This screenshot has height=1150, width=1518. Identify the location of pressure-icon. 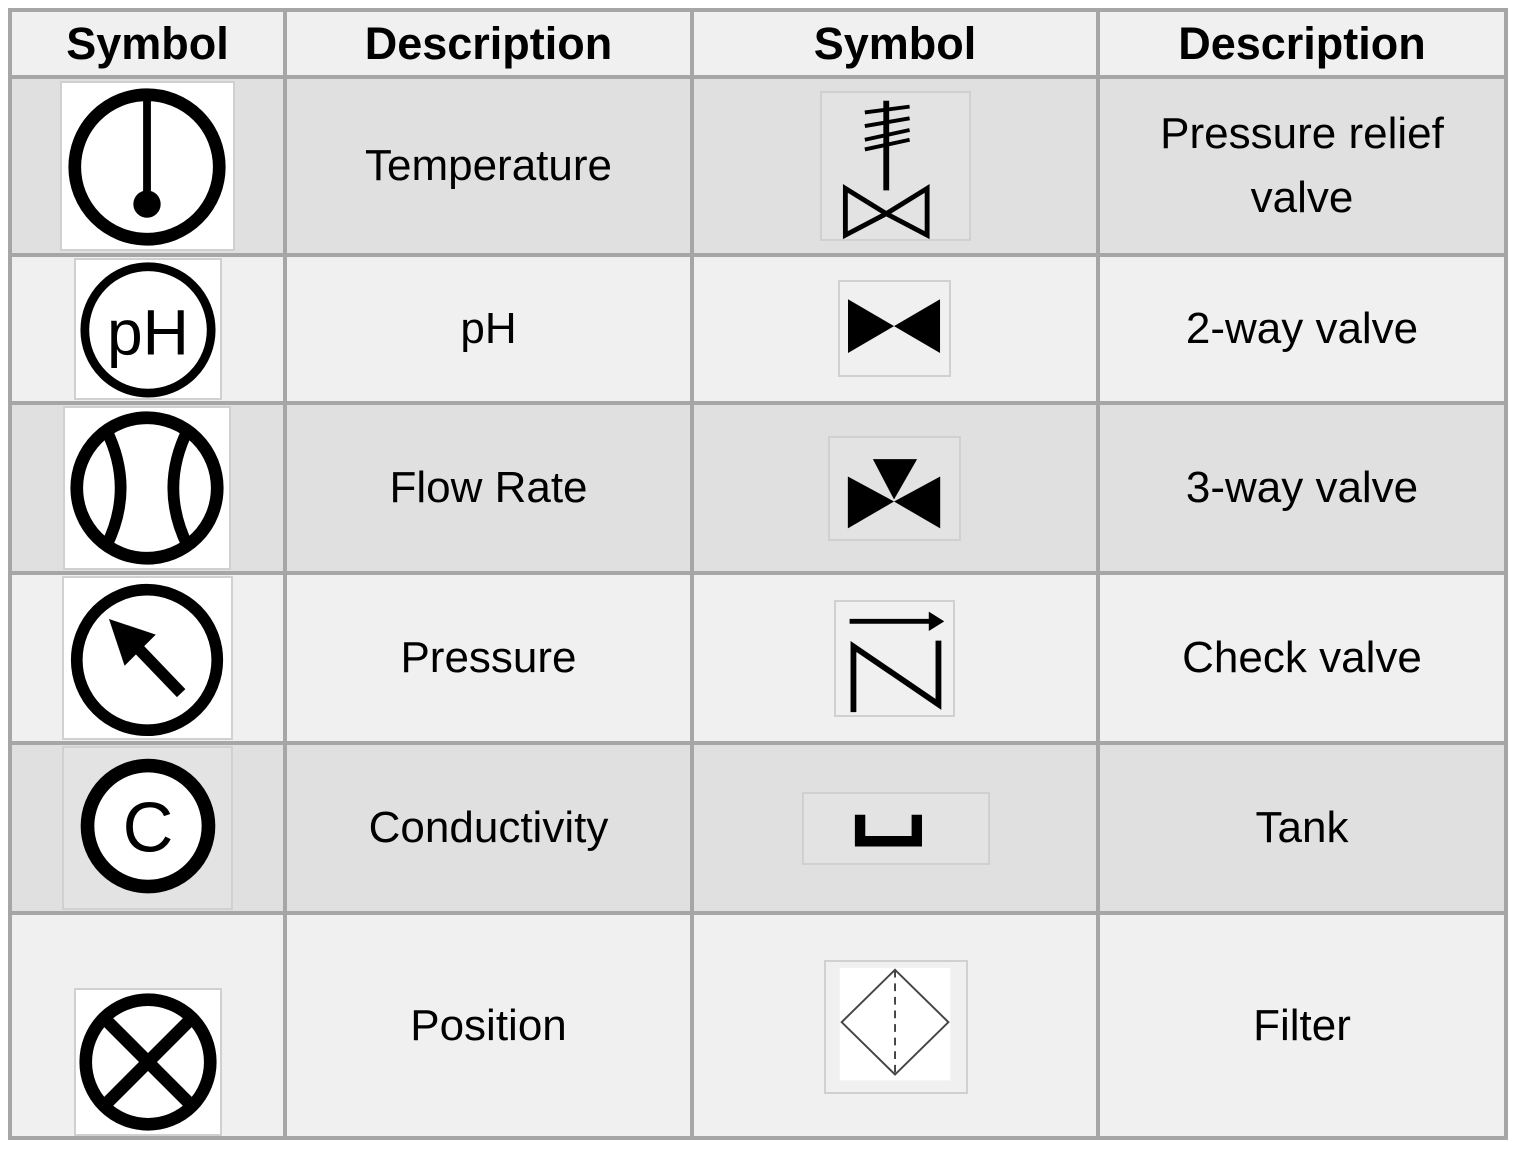
(147, 658).